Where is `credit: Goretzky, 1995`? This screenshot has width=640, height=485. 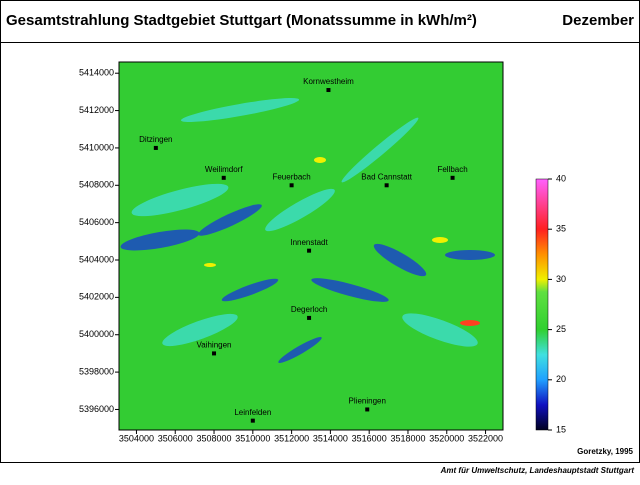 credit: Goretzky, 1995 is located at coordinates (605, 451).